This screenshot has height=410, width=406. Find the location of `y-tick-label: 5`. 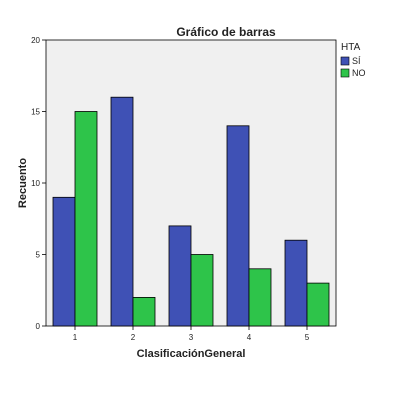

y-tick-label: 5 is located at coordinates (38, 255).